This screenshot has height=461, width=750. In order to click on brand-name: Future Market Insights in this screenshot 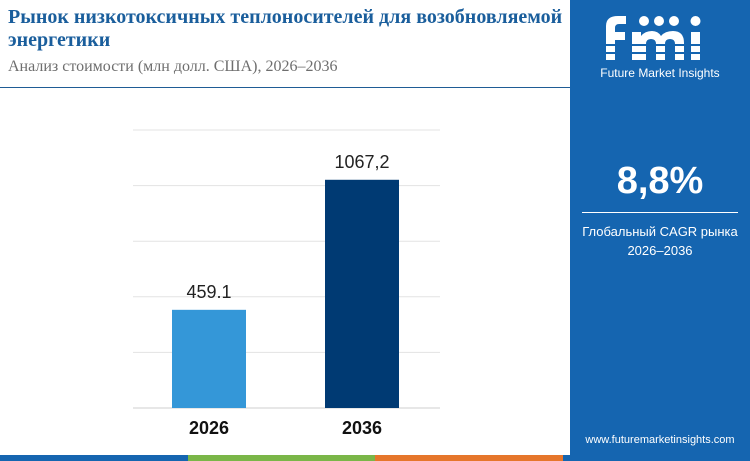, I will do `click(660, 73)`.